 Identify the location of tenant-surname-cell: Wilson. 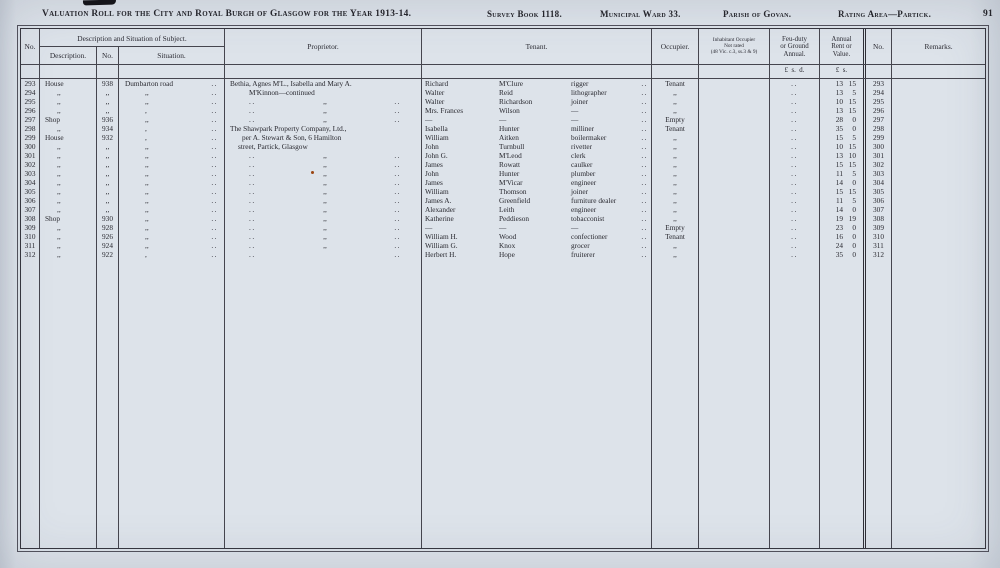
(509, 110).